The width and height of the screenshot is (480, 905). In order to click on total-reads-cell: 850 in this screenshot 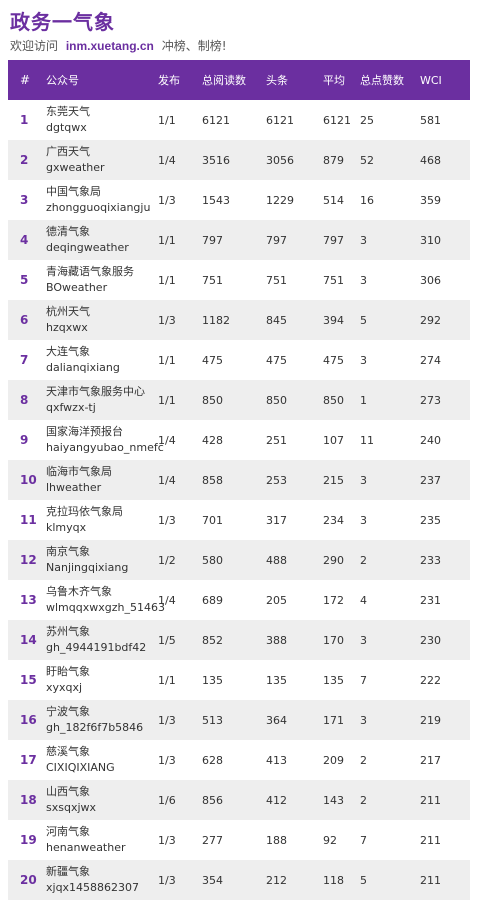, I will do `click(212, 400)`.